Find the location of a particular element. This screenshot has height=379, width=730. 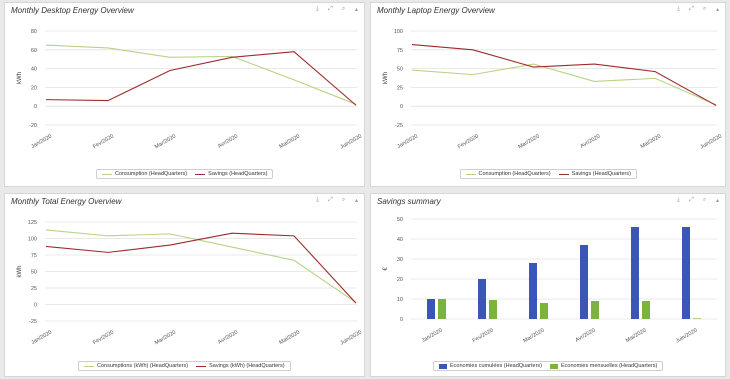

y-tick-label: 10 is located at coordinates (400, 300).